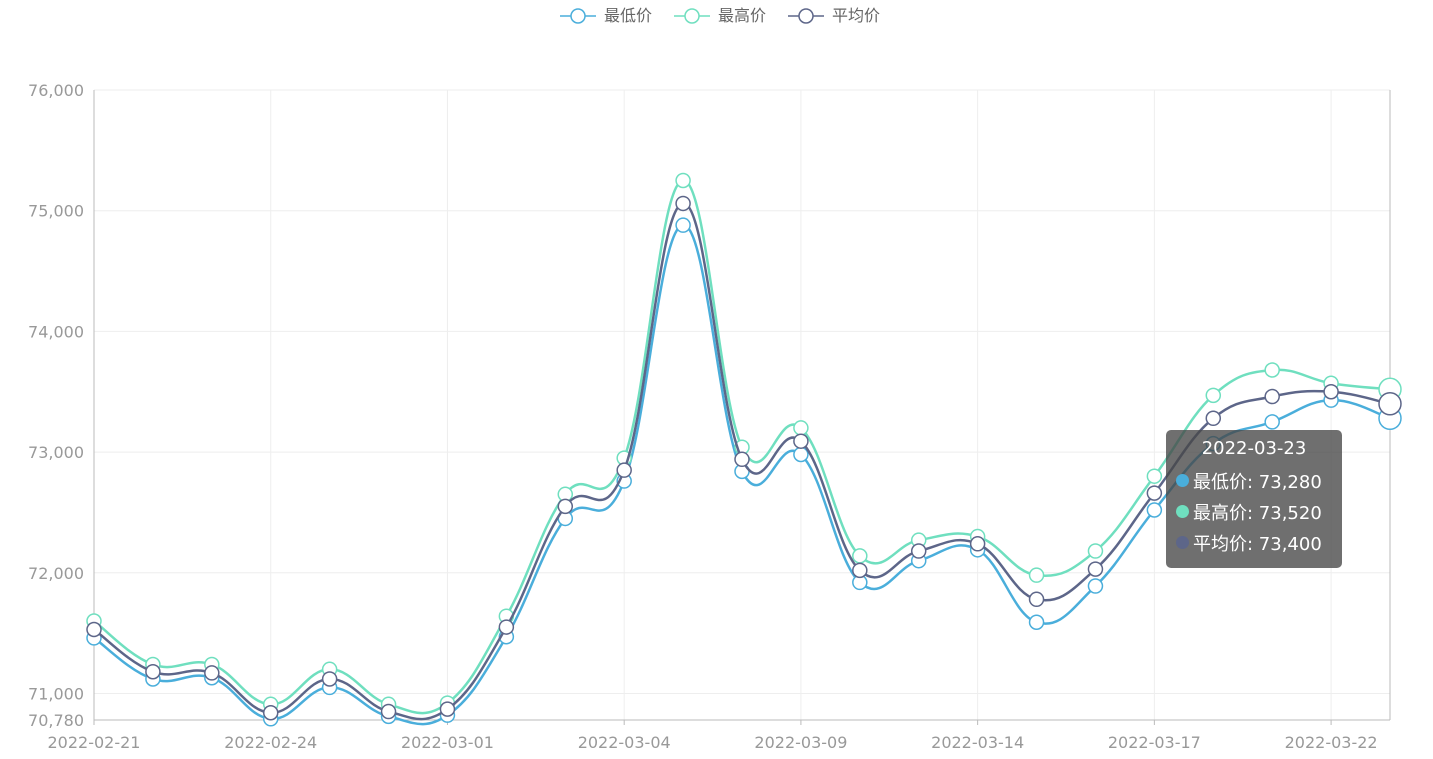 This screenshot has width=1433, height=759. Describe the element at coordinates (628, 15) in the screenshot. I see `legend-label: 最低价` at that location.